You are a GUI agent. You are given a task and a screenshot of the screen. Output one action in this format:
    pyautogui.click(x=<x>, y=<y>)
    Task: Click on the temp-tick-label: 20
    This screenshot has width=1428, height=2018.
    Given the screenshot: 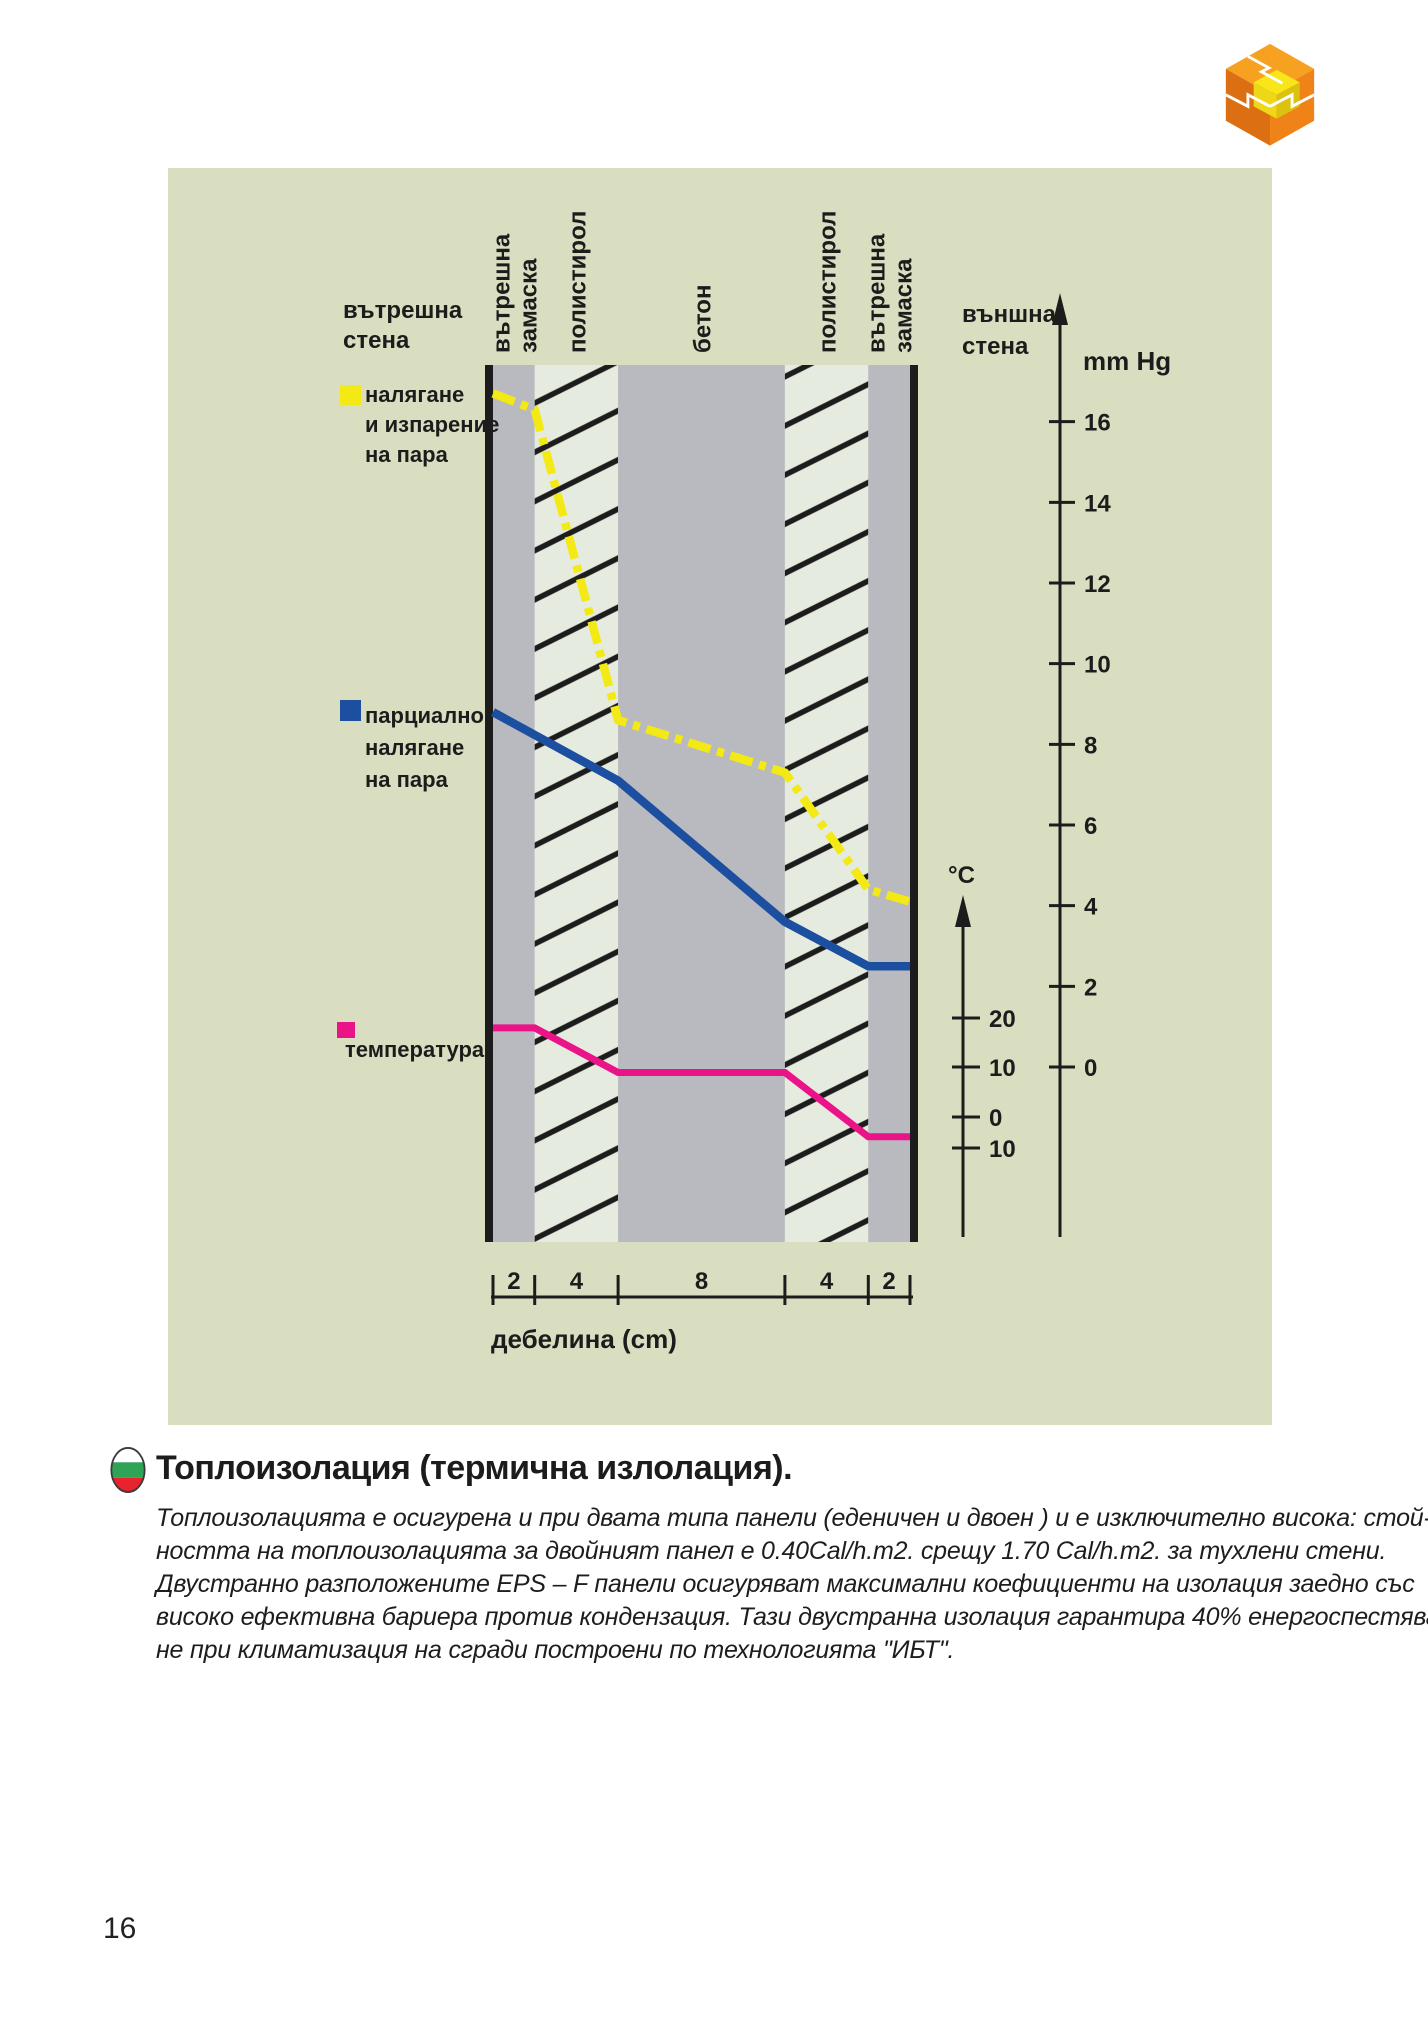 What is the action you would take?
    pyautogui.click(x=1002, y=1019)
    